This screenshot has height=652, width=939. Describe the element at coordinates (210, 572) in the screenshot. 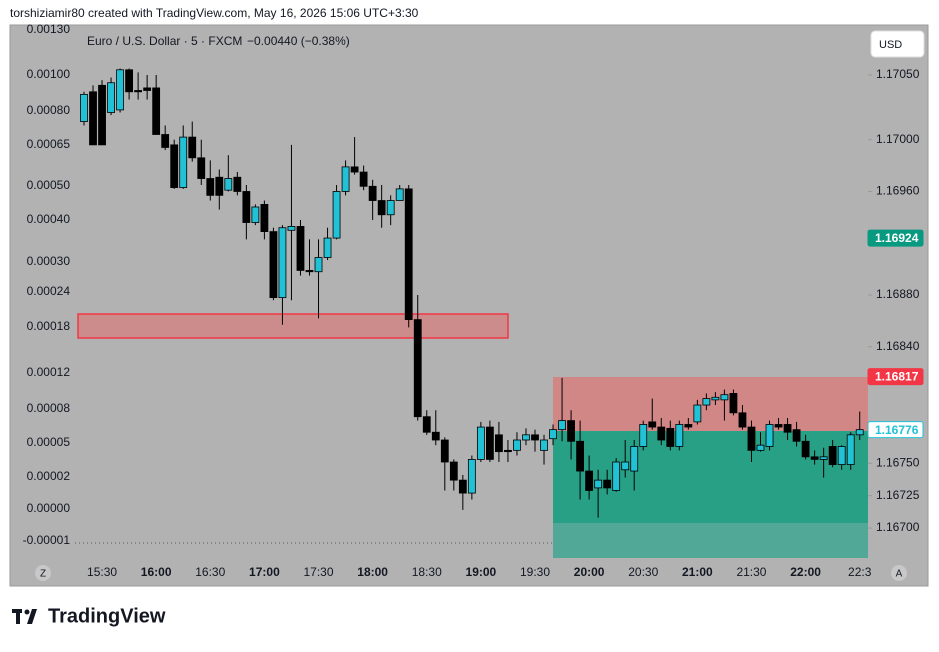

I see `x-tick-label: 16:30` at that location.